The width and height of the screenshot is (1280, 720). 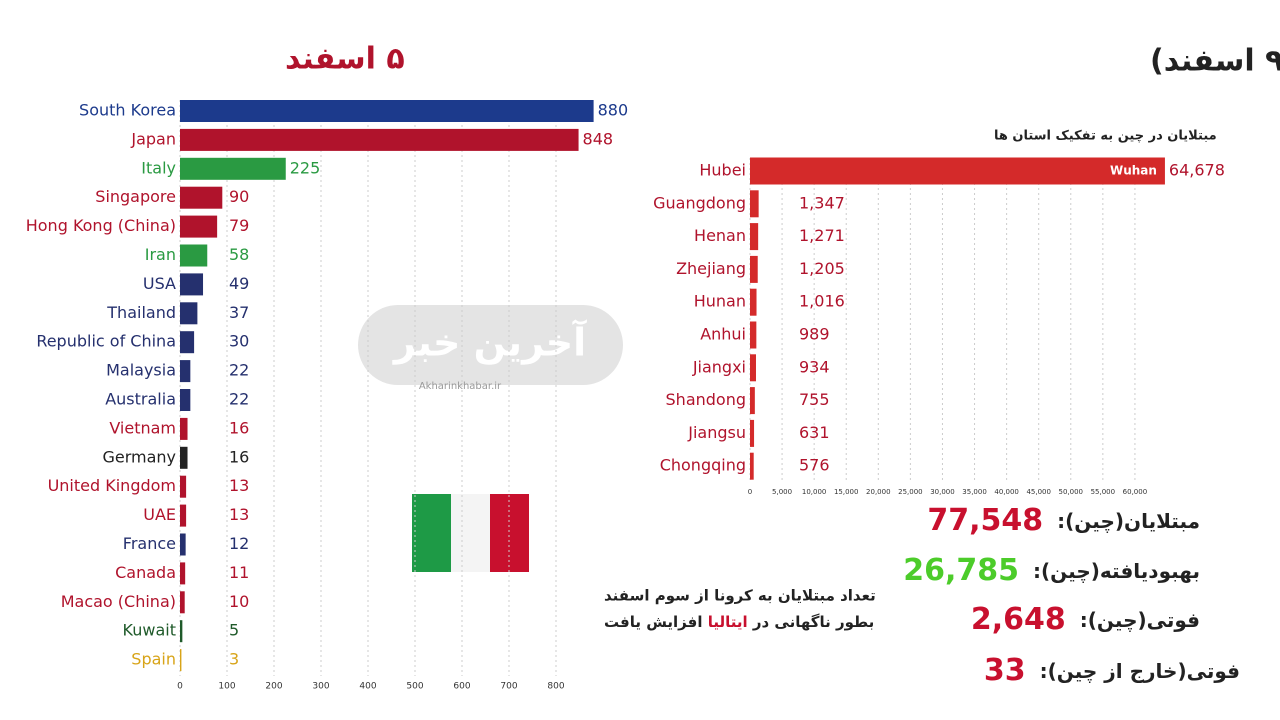 What do you see at coordinates (127, 110) in the screenshot?
I see `y-tick-label: South Korea` at bounding box center [127, 110].